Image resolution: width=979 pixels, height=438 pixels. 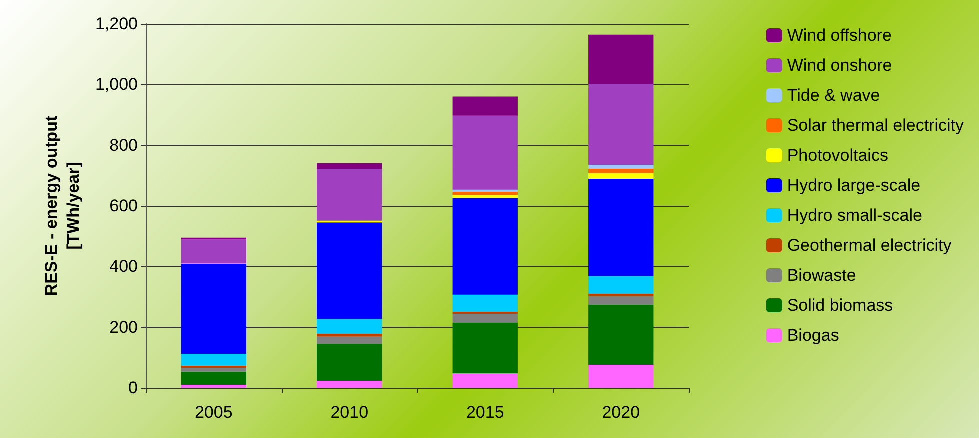 I want to click on y-tick-label: 200, so click(x=124, y=327).